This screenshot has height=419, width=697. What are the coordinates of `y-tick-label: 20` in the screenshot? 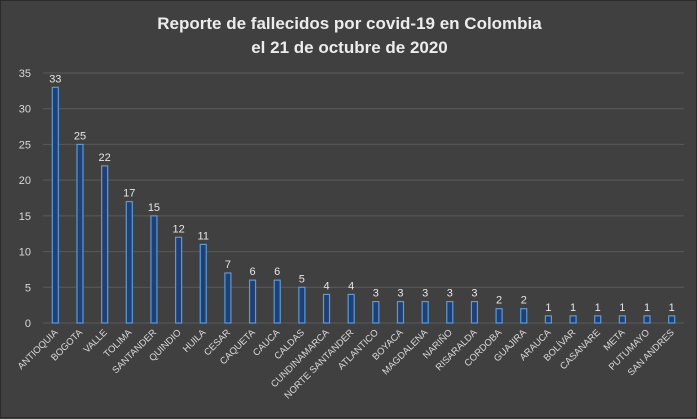 It's located at (25, 181).